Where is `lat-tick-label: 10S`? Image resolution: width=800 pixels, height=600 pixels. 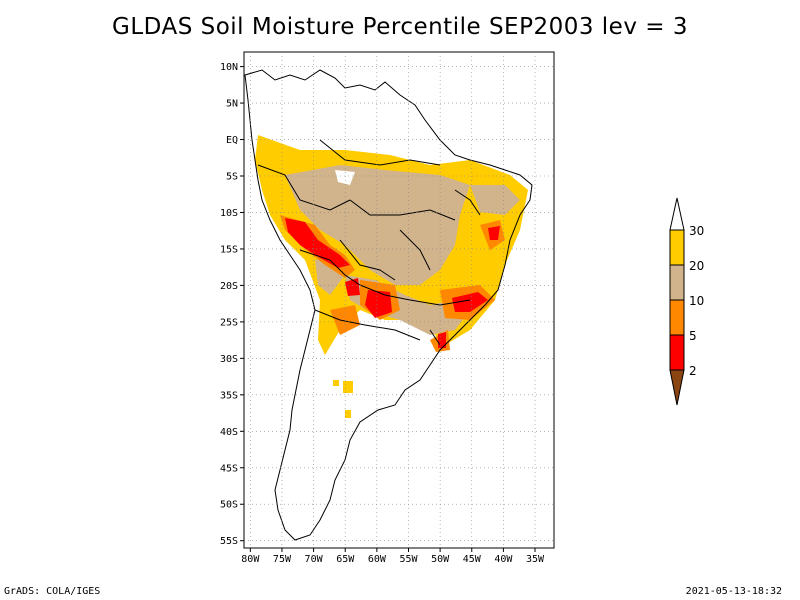
lat-tick-label: 10S is located at coordinates (229, 213).